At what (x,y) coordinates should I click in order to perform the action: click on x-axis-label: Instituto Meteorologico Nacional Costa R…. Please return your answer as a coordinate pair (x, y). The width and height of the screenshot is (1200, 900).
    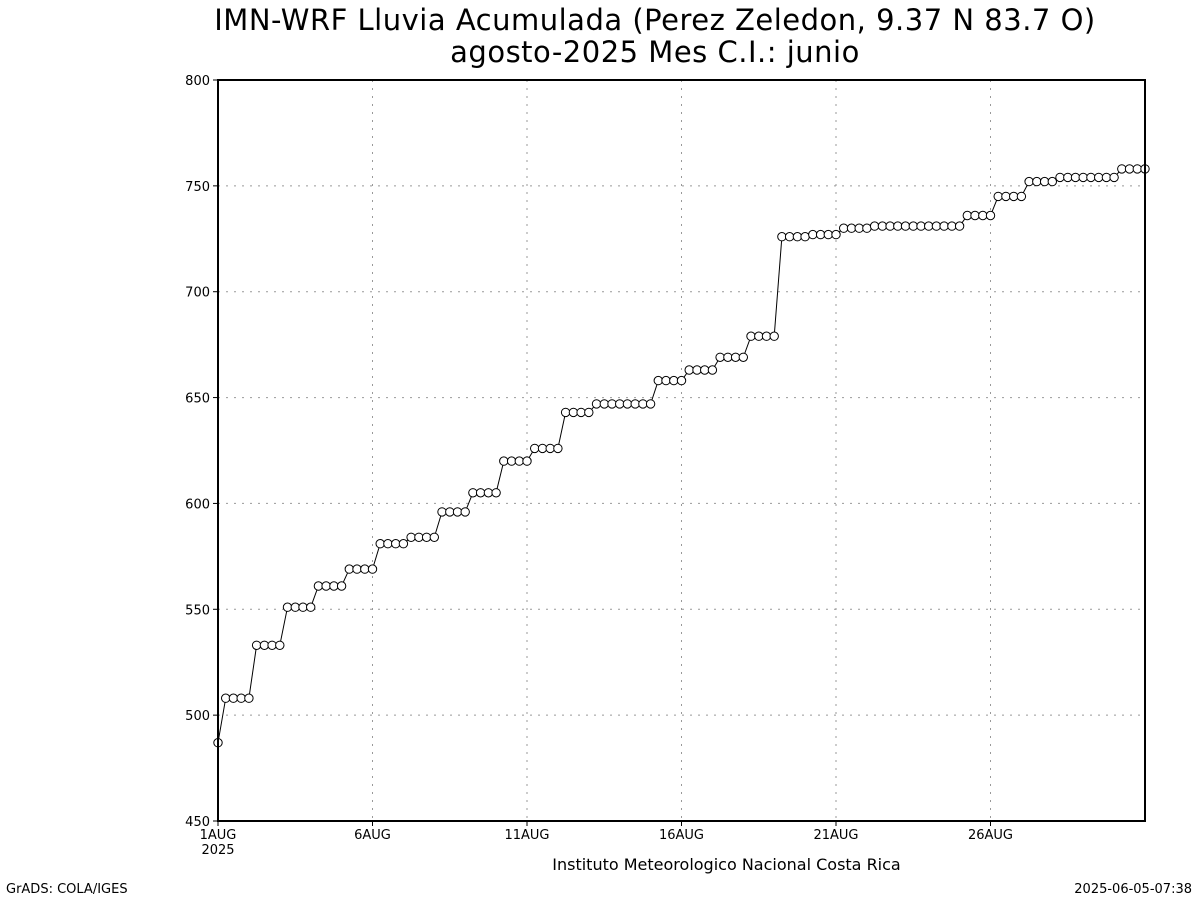
    Looking at the image, I should click on (726, 864).